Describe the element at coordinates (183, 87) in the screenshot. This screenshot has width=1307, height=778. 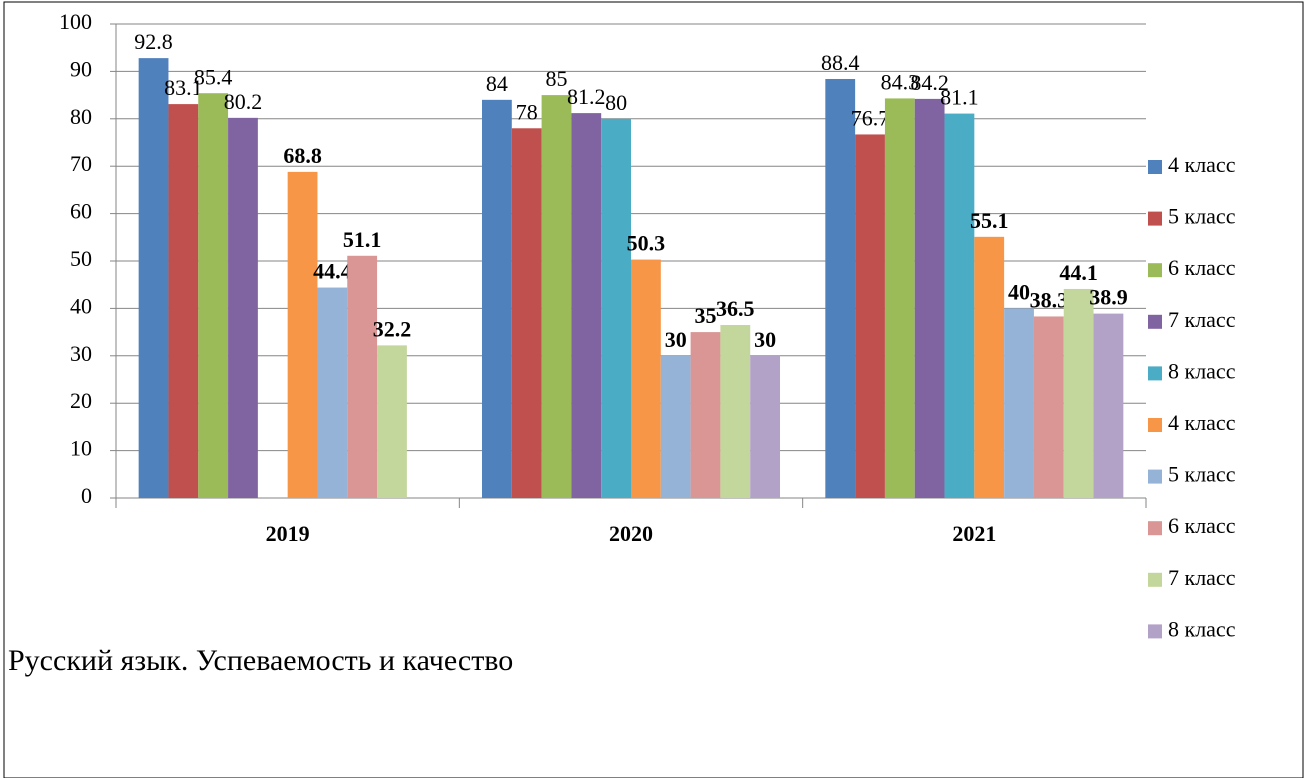
I see `data-label: 83.1` at that location.